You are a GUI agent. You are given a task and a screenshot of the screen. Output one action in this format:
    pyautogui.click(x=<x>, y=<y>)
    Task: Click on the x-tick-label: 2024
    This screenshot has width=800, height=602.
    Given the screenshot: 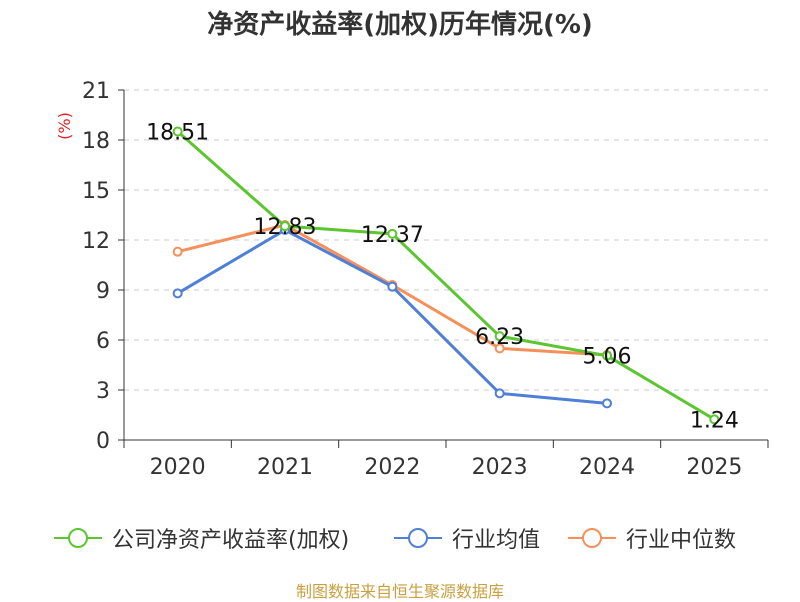 What is the action you would take?
    pyautogui.click(x=607, y=467)
    